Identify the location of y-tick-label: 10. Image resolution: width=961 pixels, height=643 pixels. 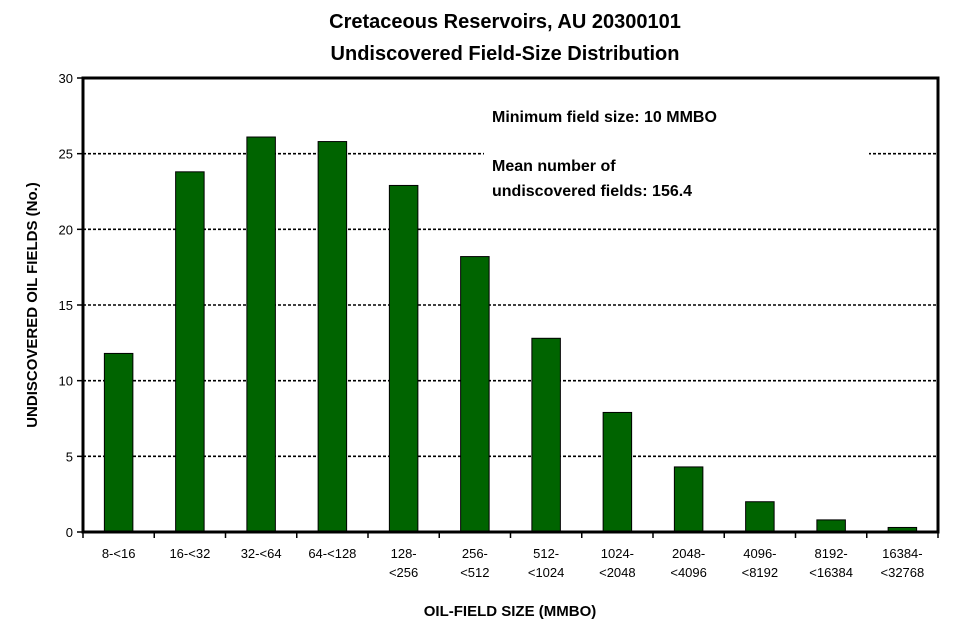
(66, 381).